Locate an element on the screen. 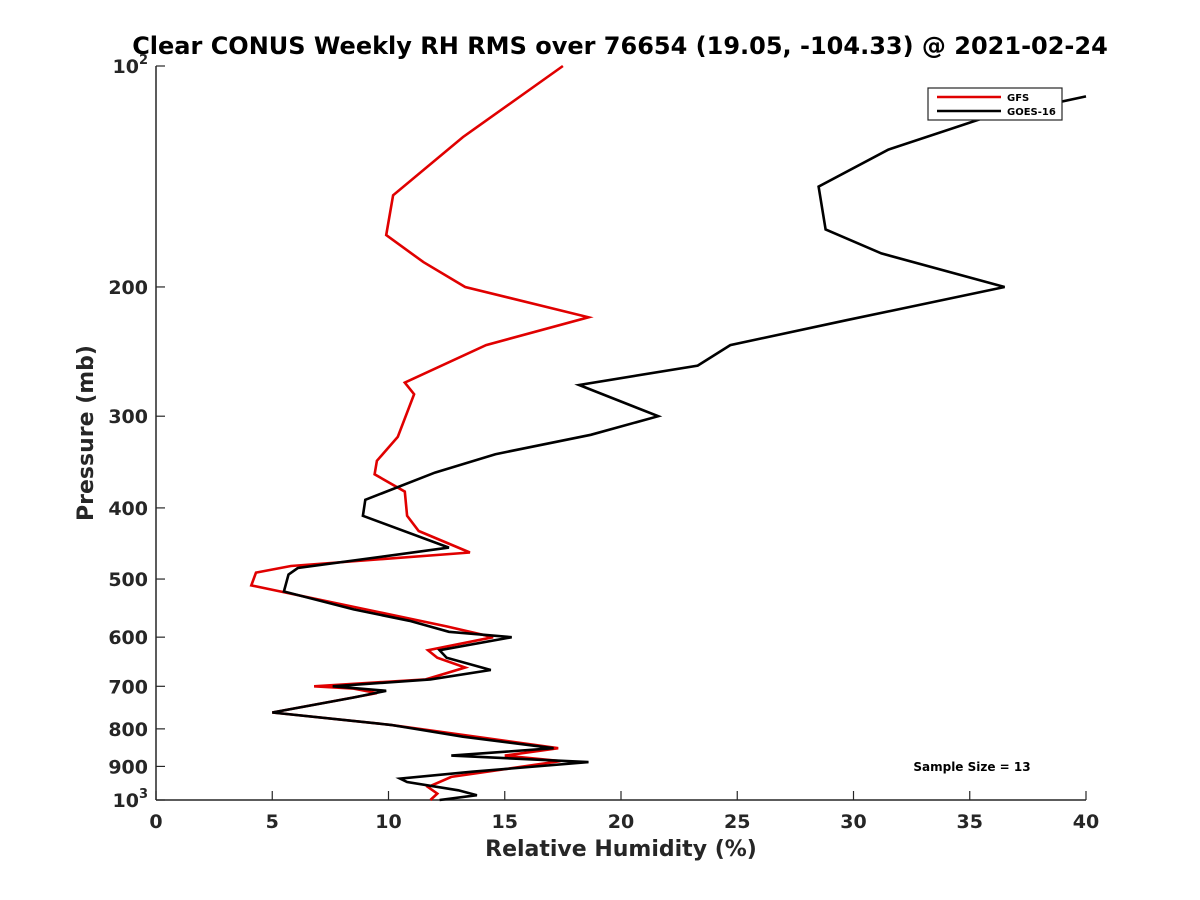 The height and width of the screenshot is (900, 1200). y-tick-label: 400 is located at coordinates (128, 509).